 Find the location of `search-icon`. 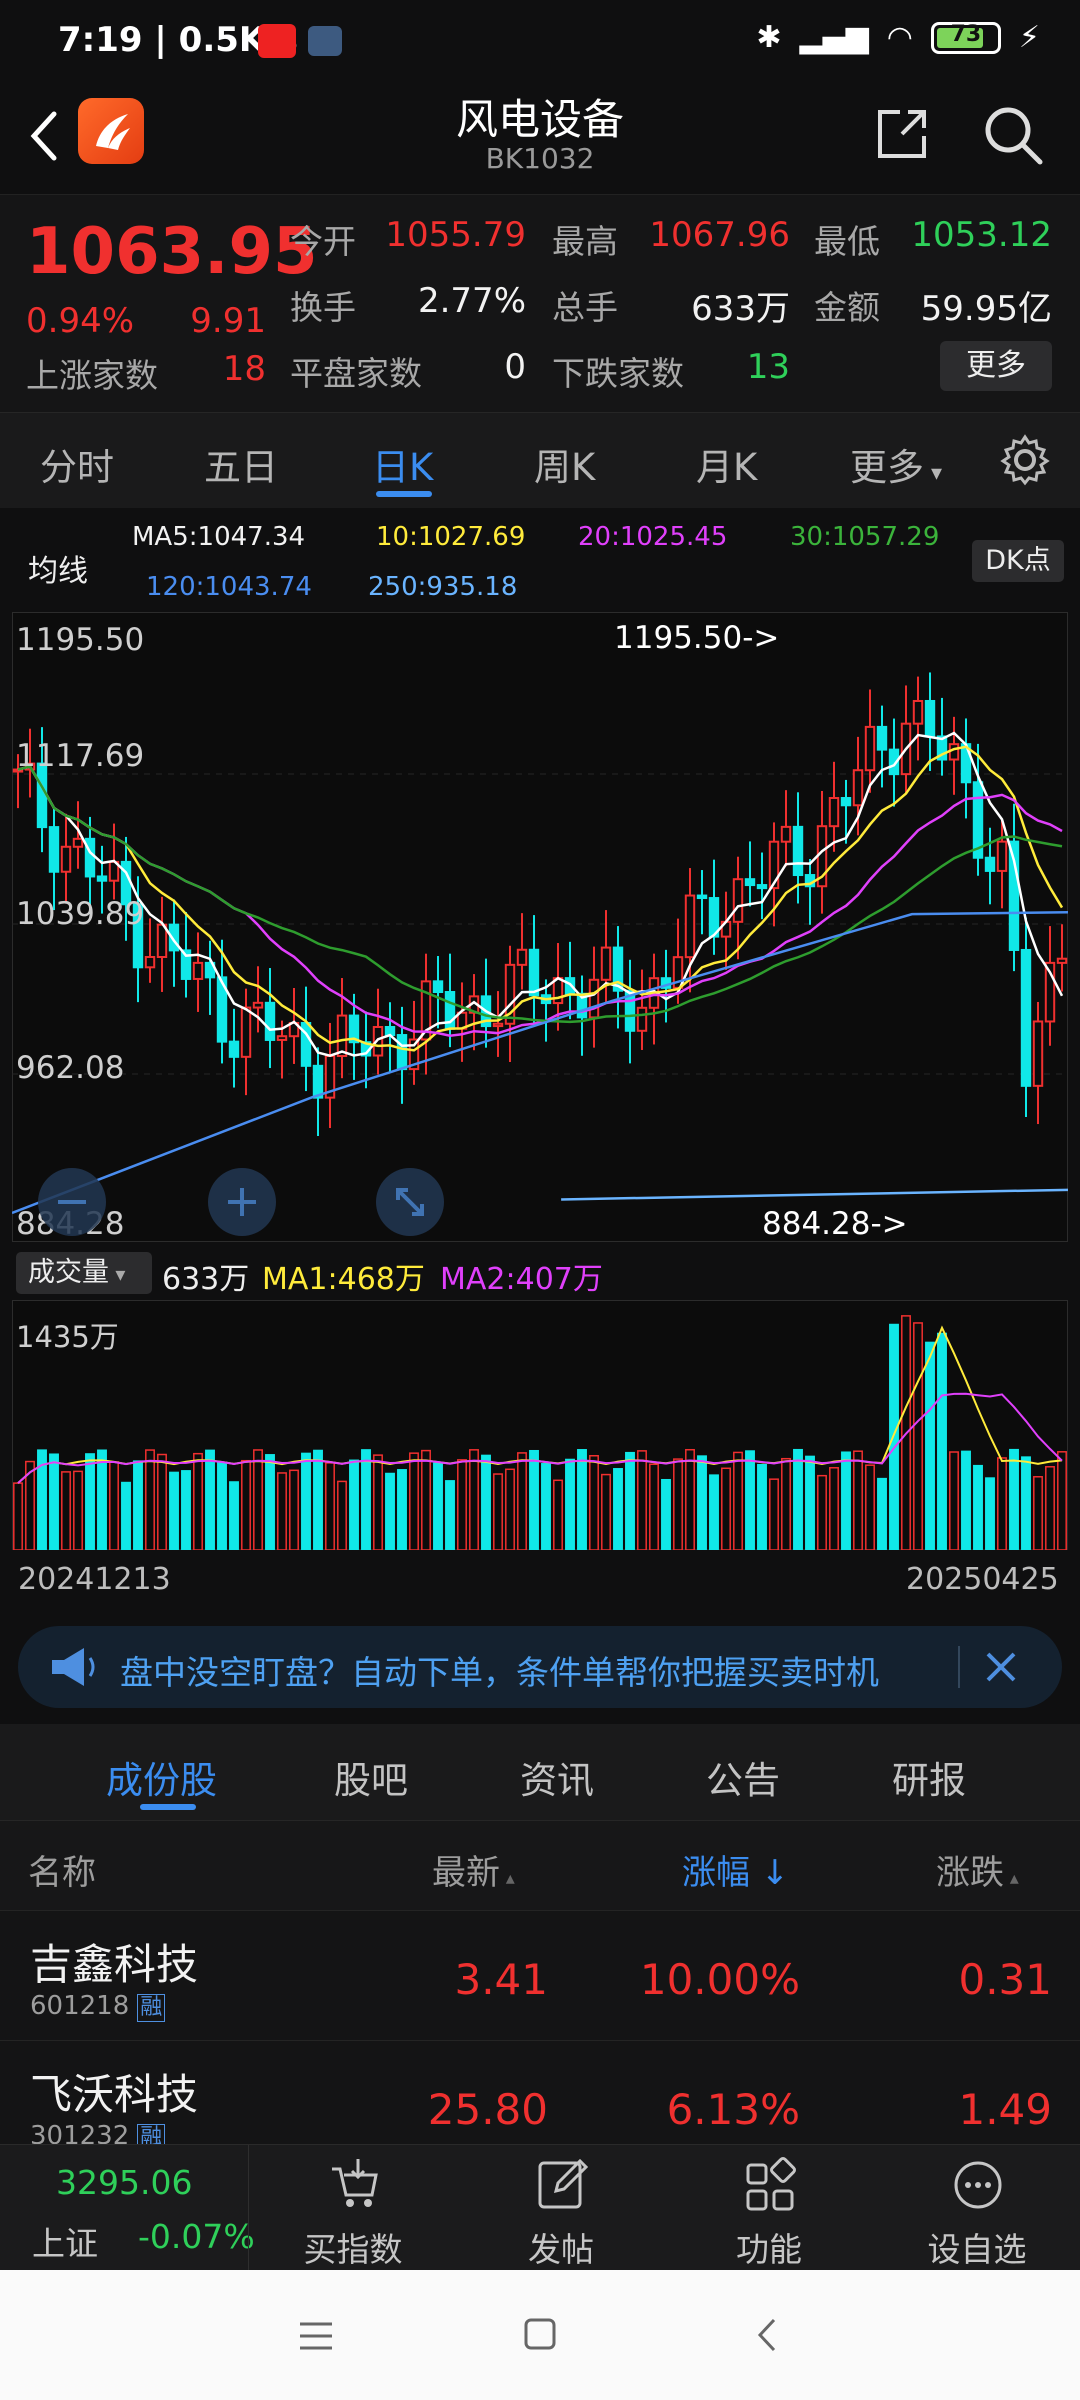

search-icon is located at coordinates (1013, 135).